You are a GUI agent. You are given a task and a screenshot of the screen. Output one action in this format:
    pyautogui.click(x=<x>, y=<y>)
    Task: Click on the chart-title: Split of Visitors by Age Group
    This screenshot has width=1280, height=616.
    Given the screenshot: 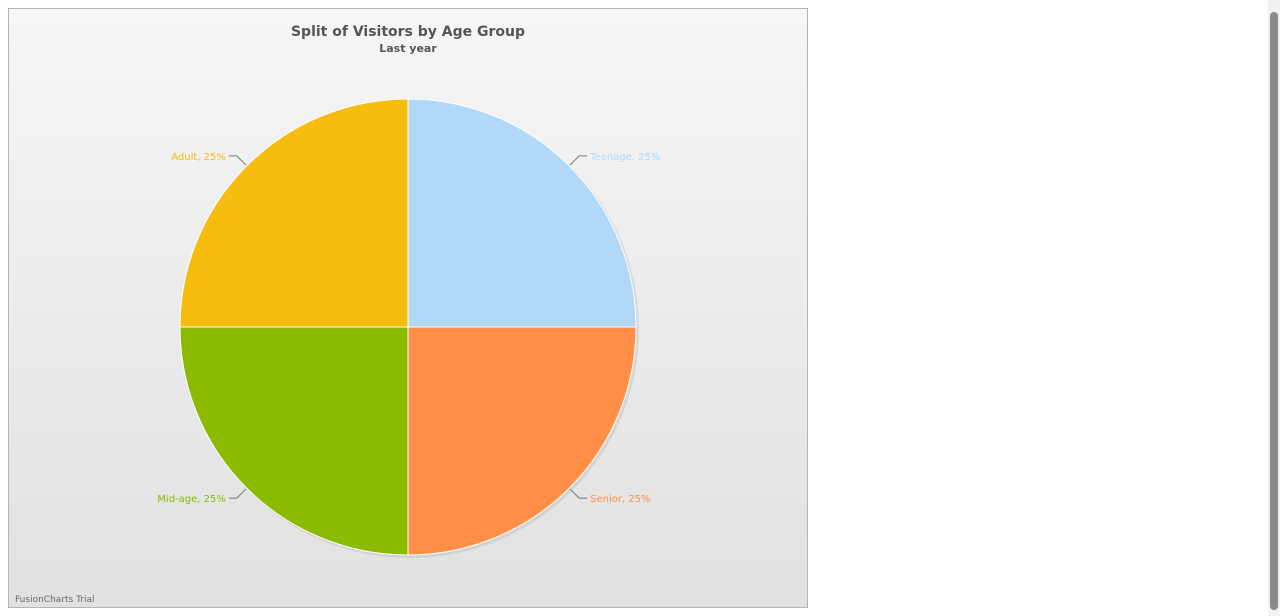 What is the action you would take?
    pyautogui.click(x=408, y=32)
    